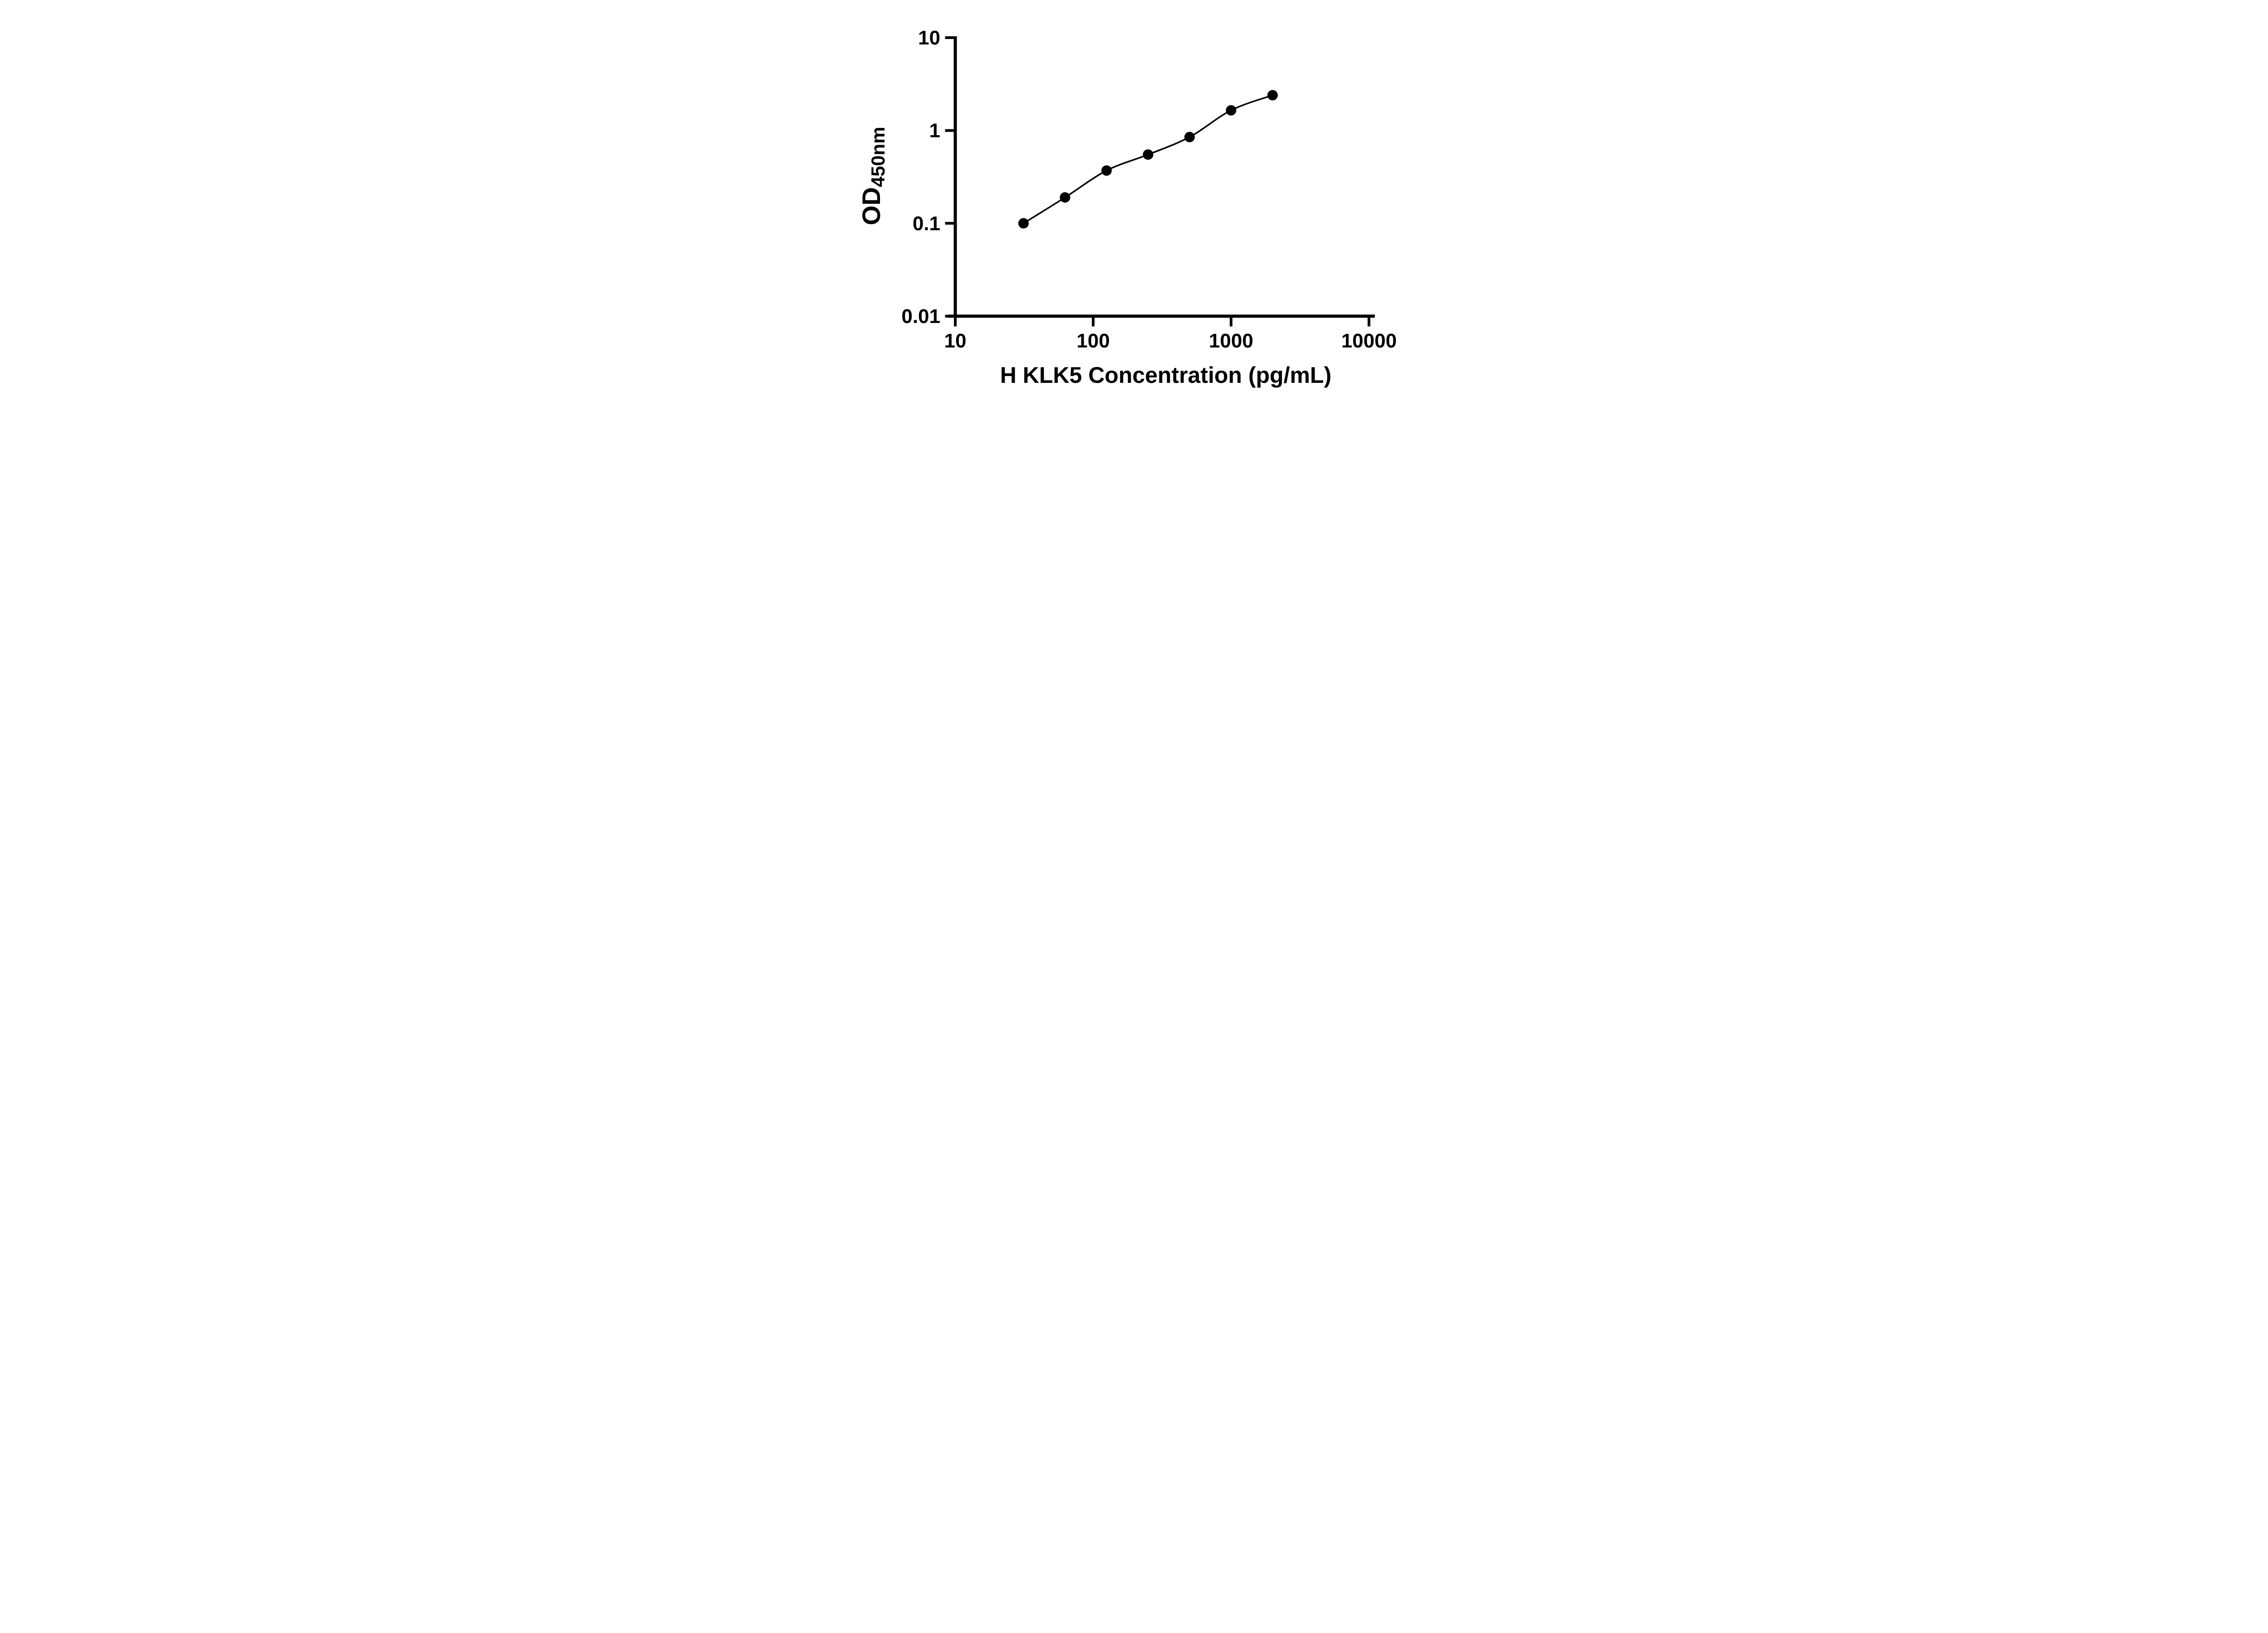 This screenshot has height=1633, width=2268. Describe the element at coordinates (934, 131) in the screenshot. I see `y-tick-label: 1` at that location.